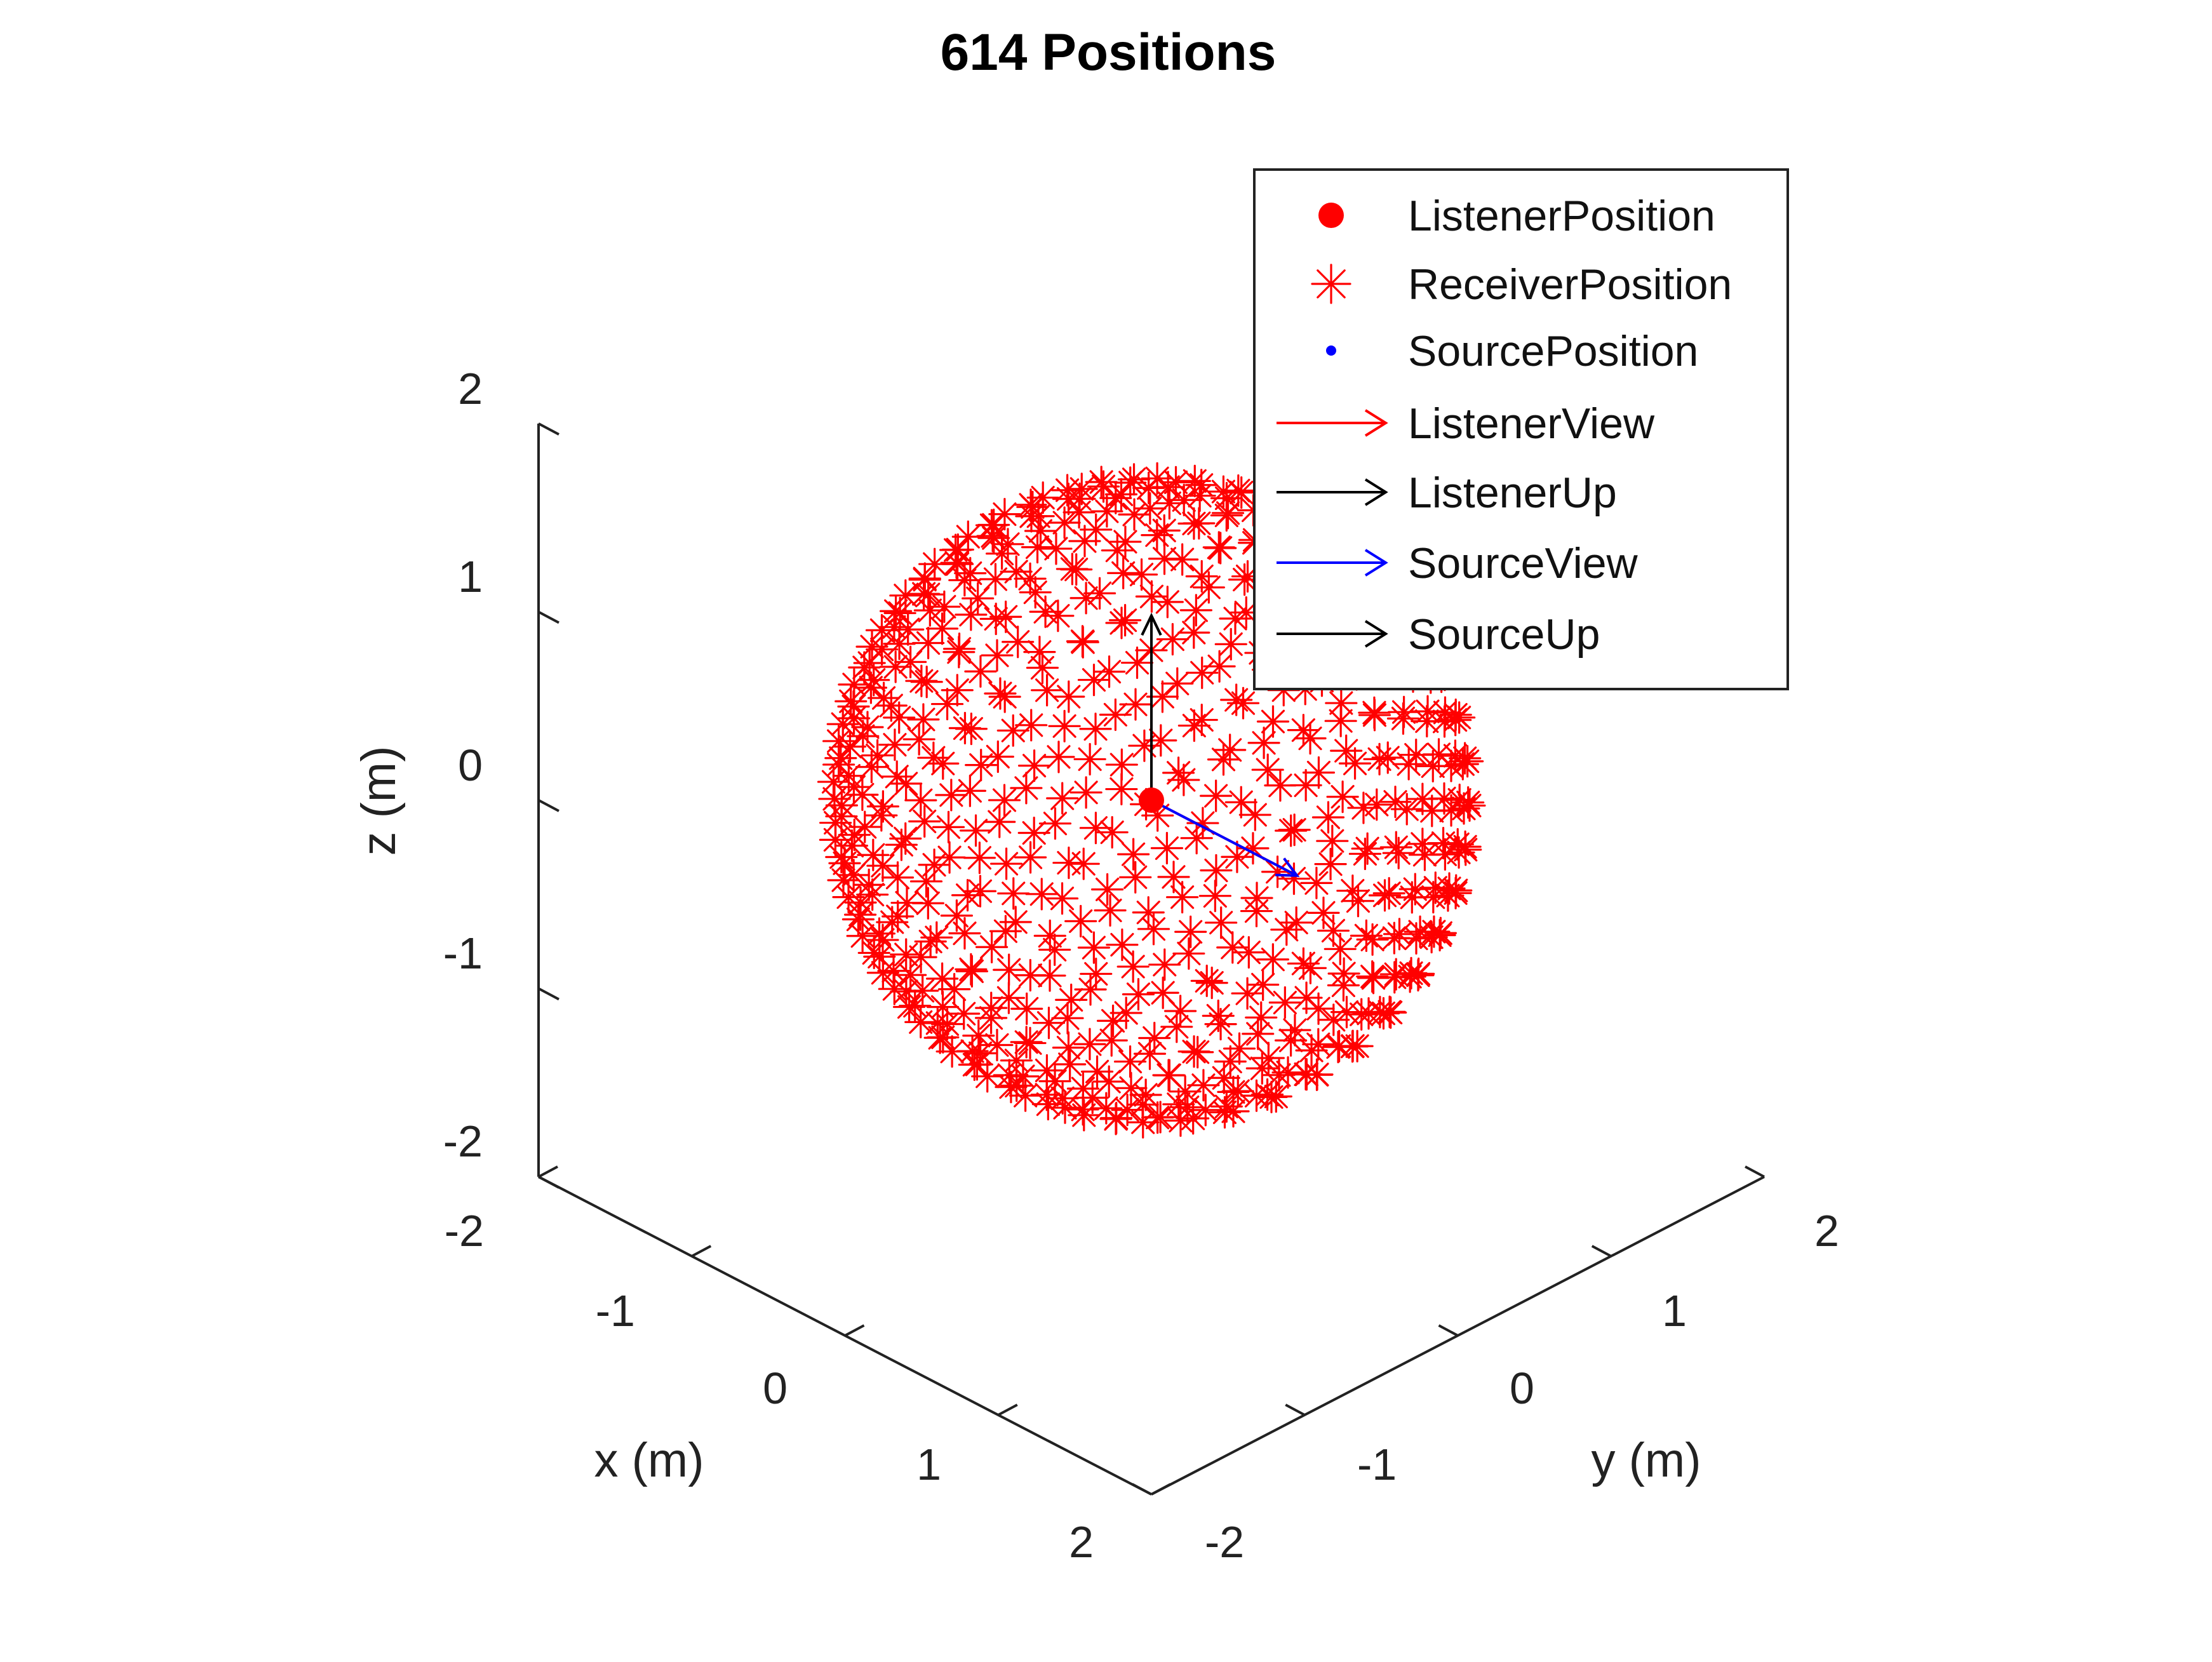 The image size is (2212, 1662). I want to click on legend-label: ListenerUp, so click(1512, 493).